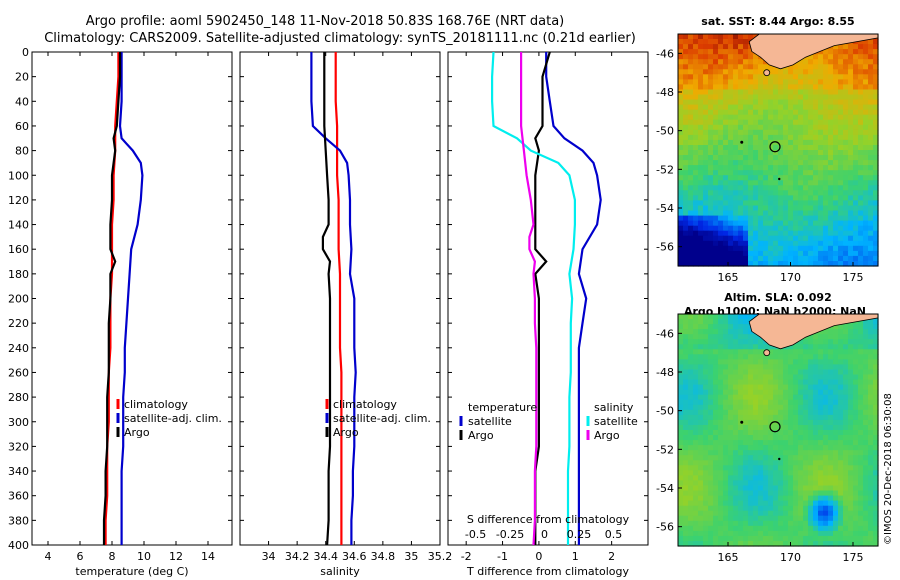 This screenshot has height=580, width=900. Describe the element at coordinates (665, 488) in the screenshot. I see `y-tick-label: -54` at that location.